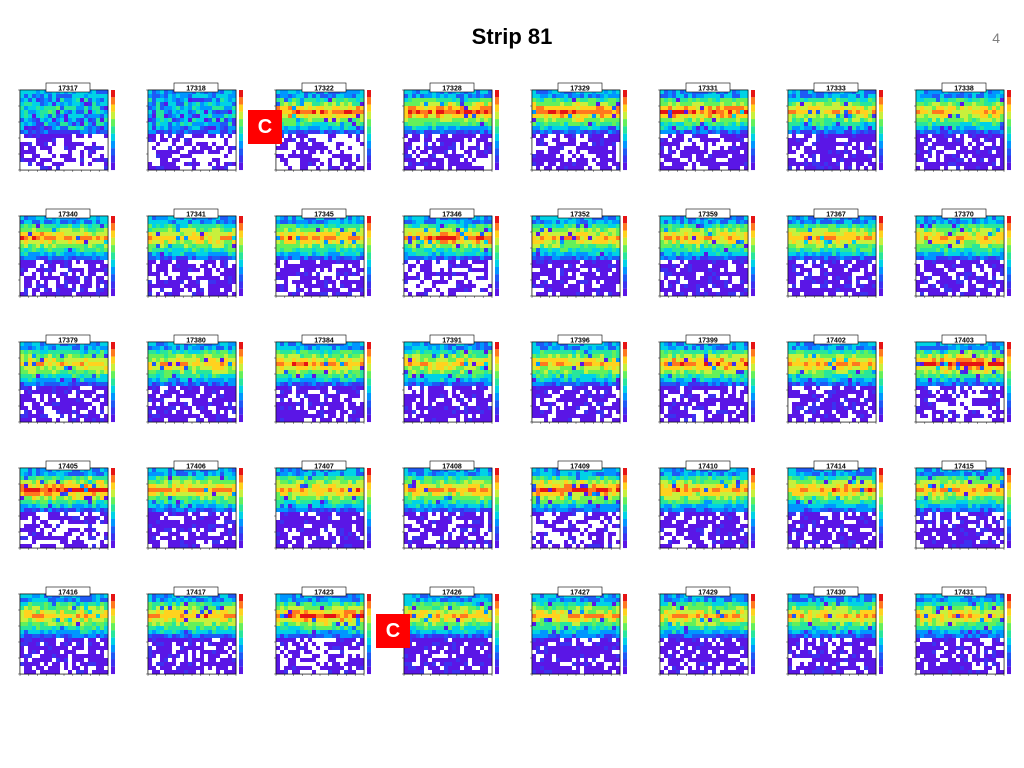 This screenshot has height=768, width=1024. Describe the element at coordinates (68, 215) in the screenshot. I see `panel-title: 17340` at that location.